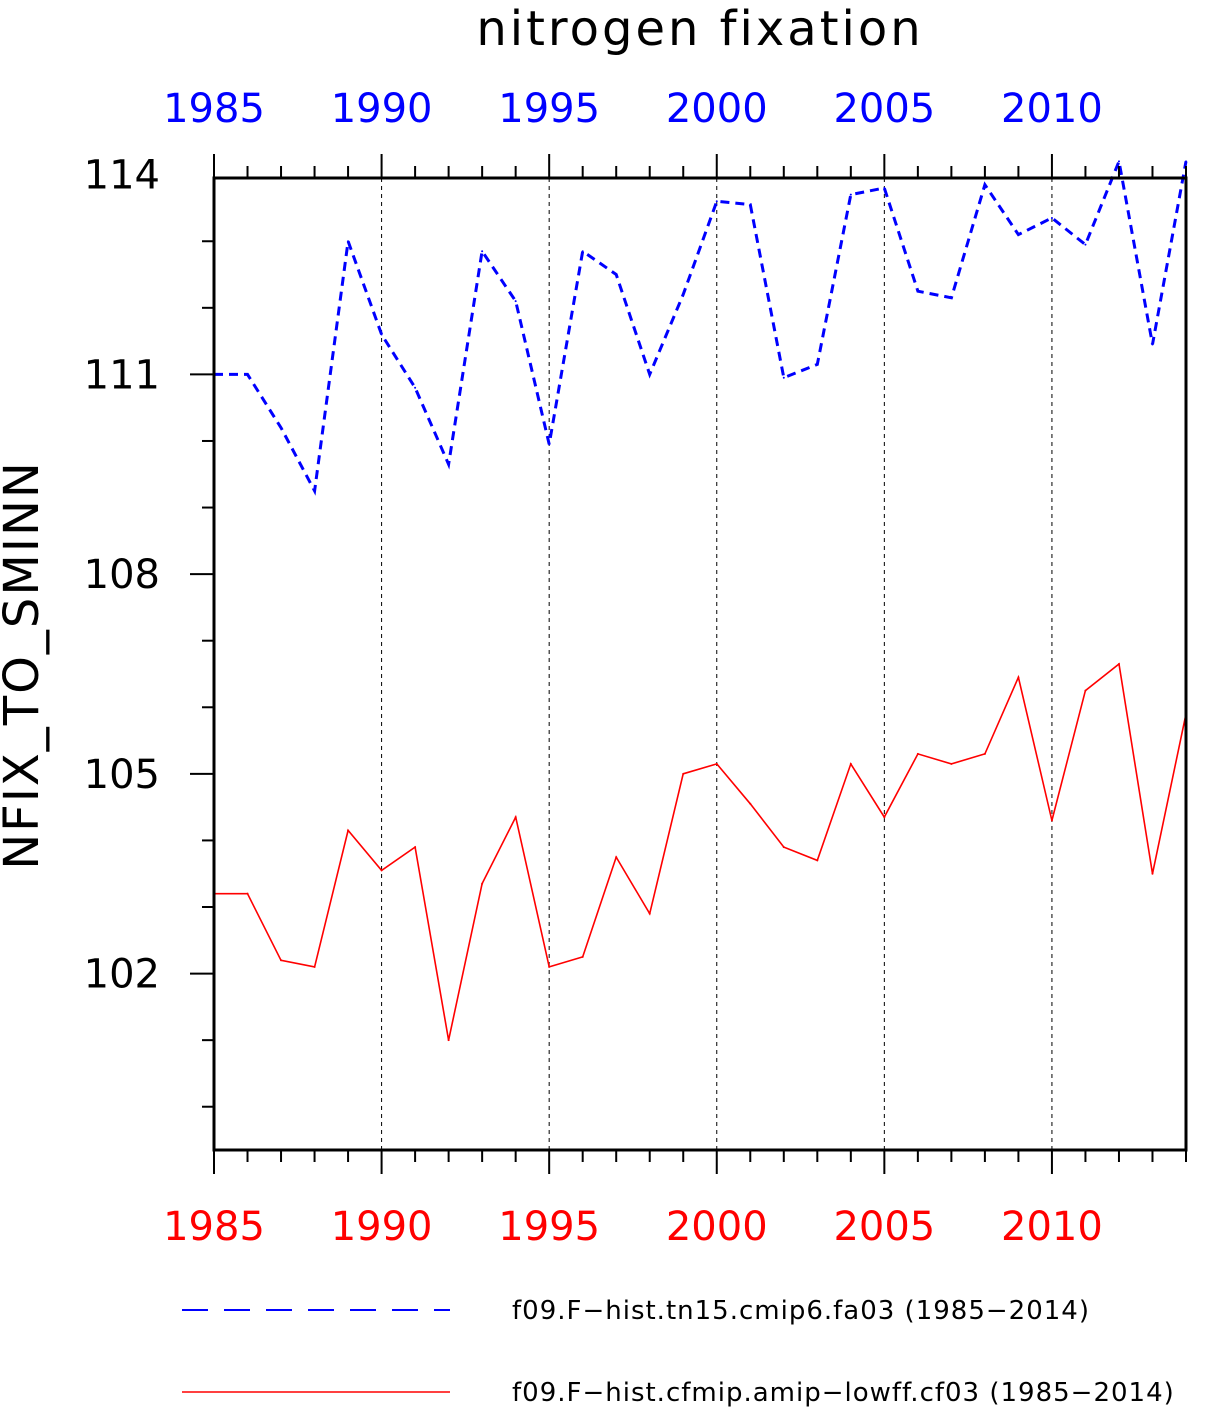 The width and height of the screenshot is (1208, 1410). Describe the element at coordinates (649, 913) in the screenshot. I see `series-2-point-1998` at that location.